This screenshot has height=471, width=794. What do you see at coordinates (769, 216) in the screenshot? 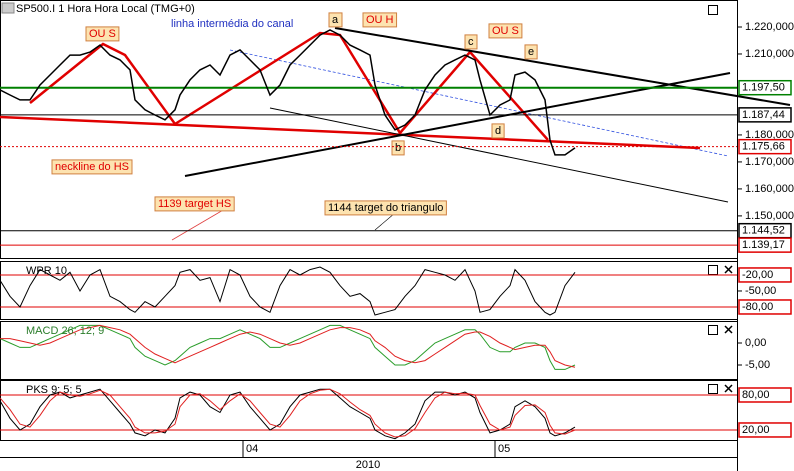
I see `y-tick-label: 1.150,000` at bounding box center [769, 216].